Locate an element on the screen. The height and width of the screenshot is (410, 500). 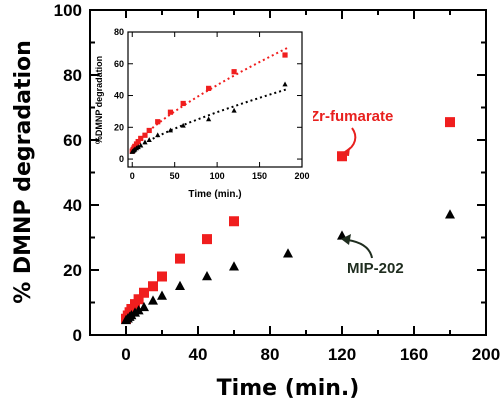
zr-fumarate-arrow is located at coordinates (350, 140).